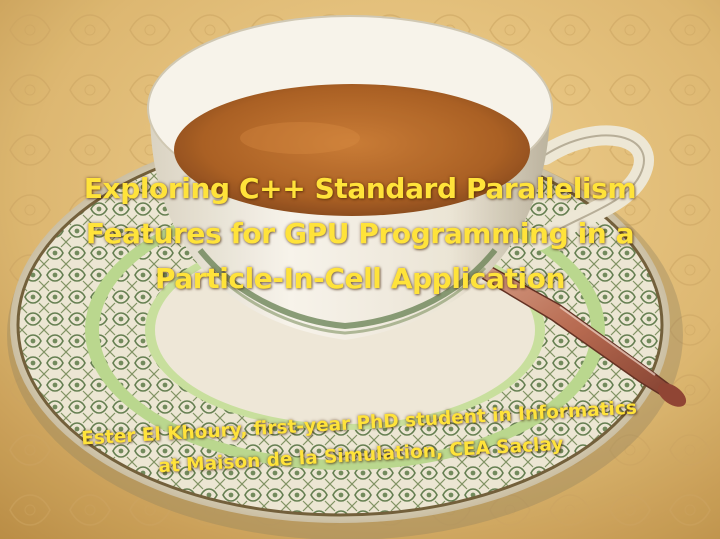 The height and width of the screenshot is (539, 720). Describe the element at coordinates (360, 278) in the screenshot. I see `slide-title-line: Particle-In-Cell Application` at that location.